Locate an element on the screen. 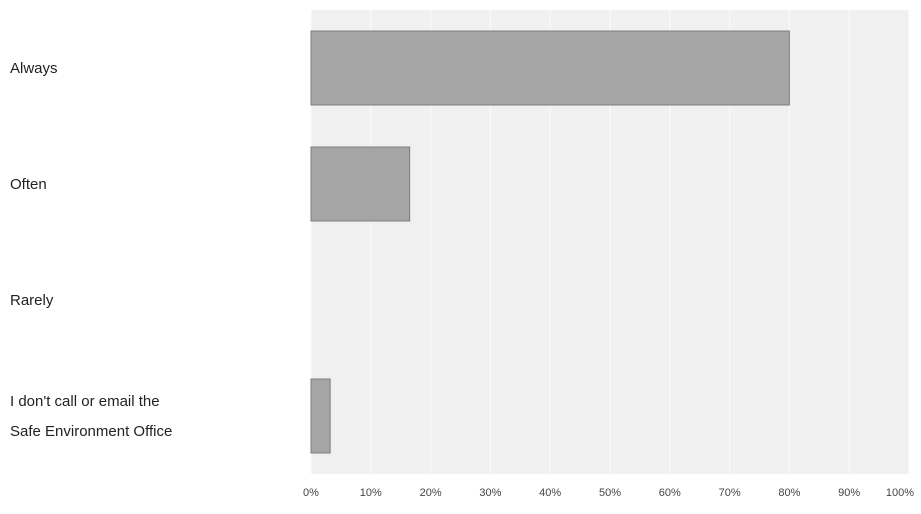  x-tick-label: 70% is located at coordinates (730, 493).